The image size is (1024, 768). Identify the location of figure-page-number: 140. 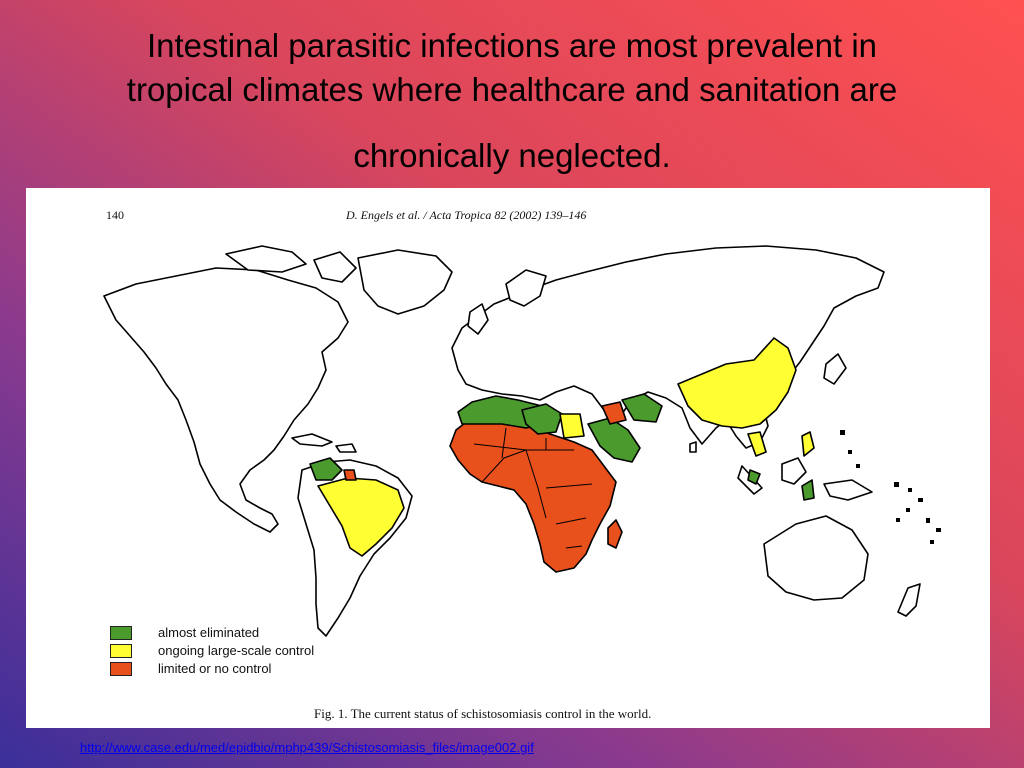
(115, 215).